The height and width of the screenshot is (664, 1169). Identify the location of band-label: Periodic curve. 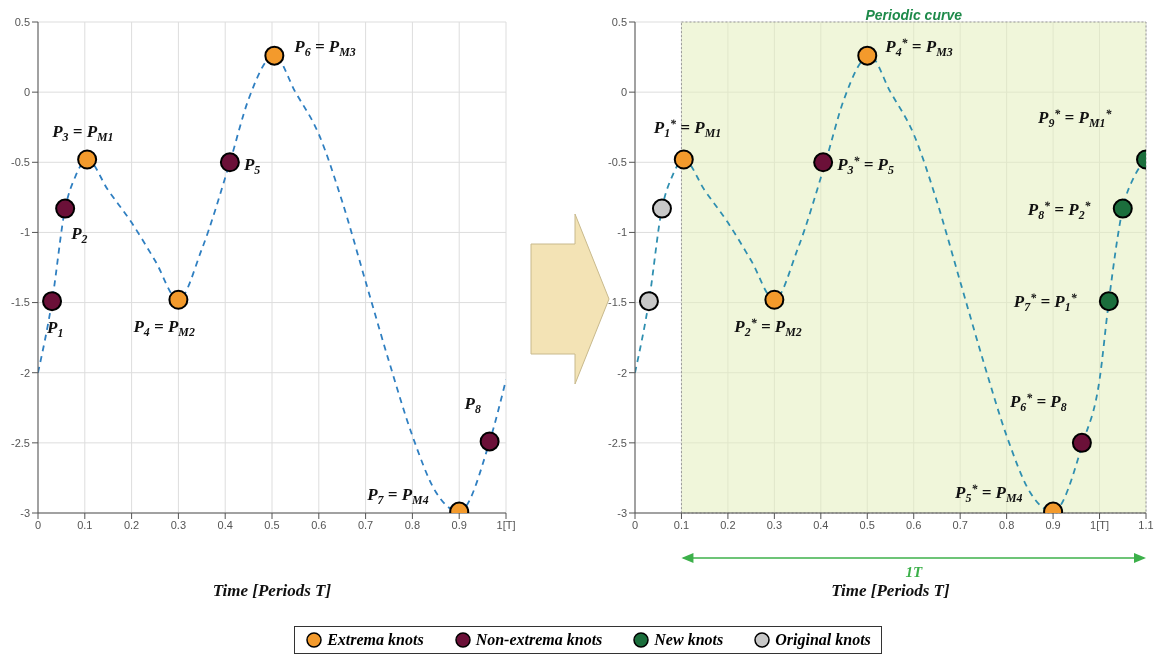
(914, 15).